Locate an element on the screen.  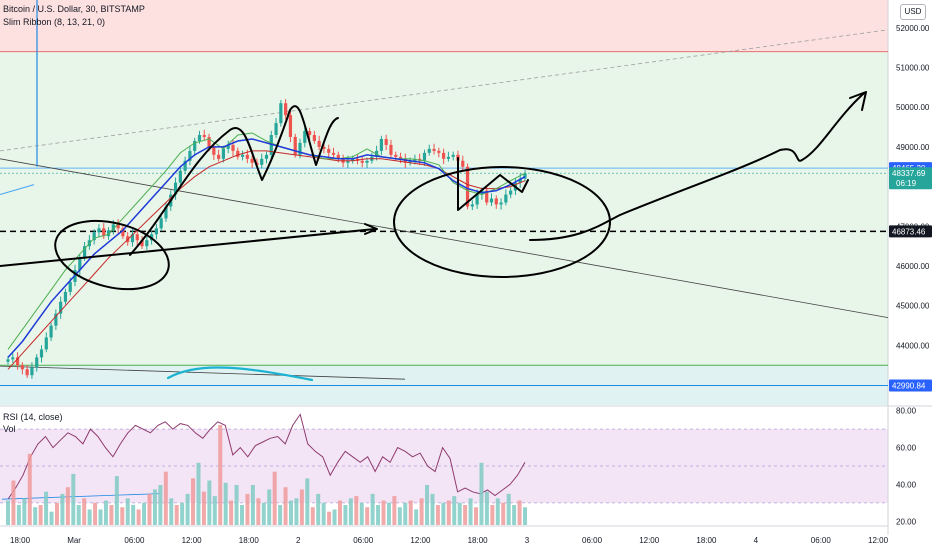
indicator-legend: Slim Ribbon (8, 13, 21, 0) is located at coordinates (54, 22).